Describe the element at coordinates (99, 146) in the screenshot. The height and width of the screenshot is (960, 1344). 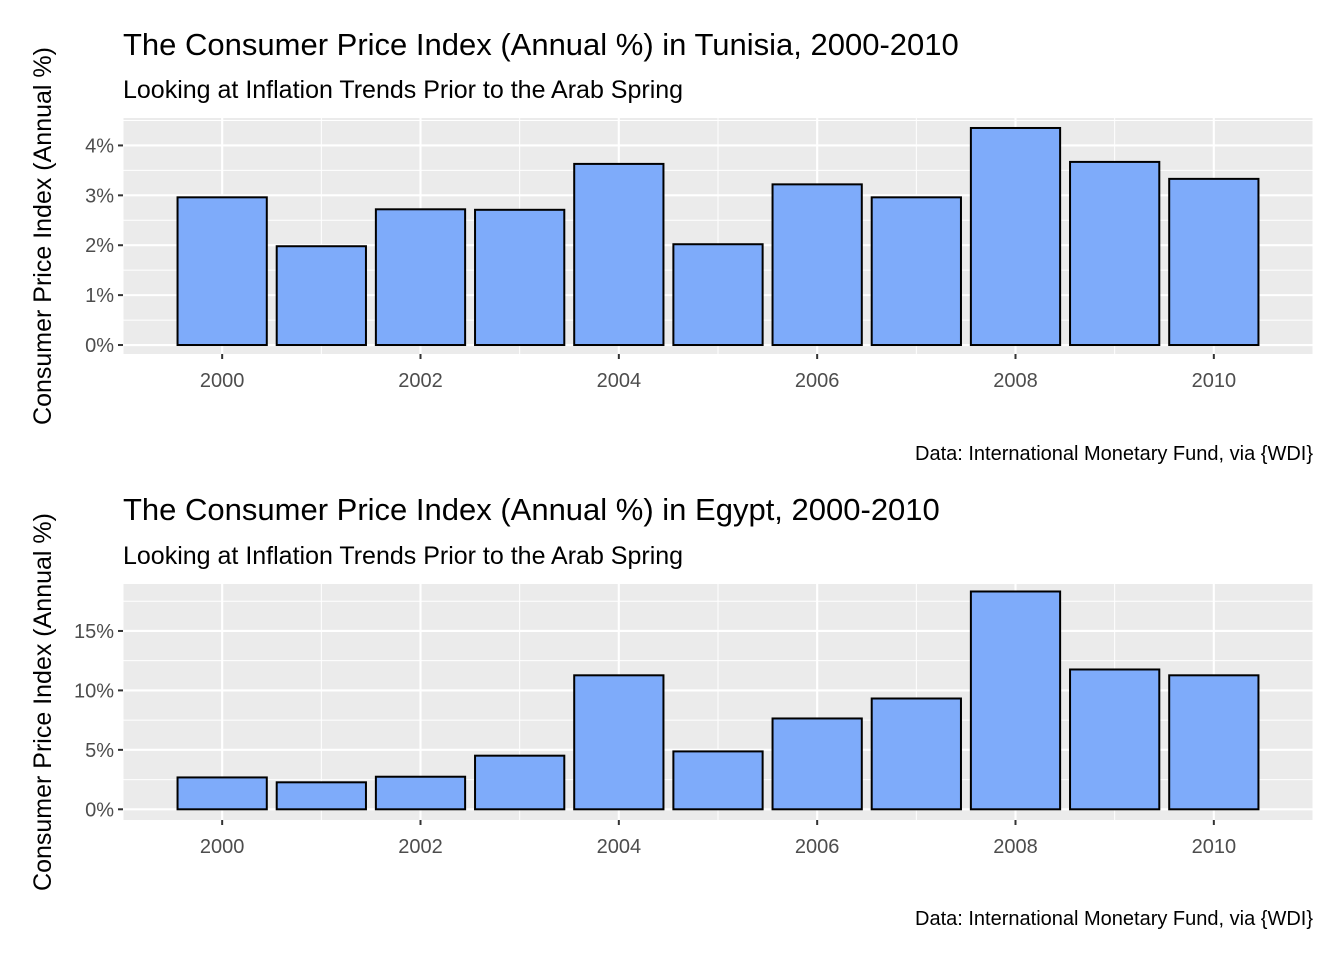
I see `chart-1-y-tick-label: 4%` at that location.